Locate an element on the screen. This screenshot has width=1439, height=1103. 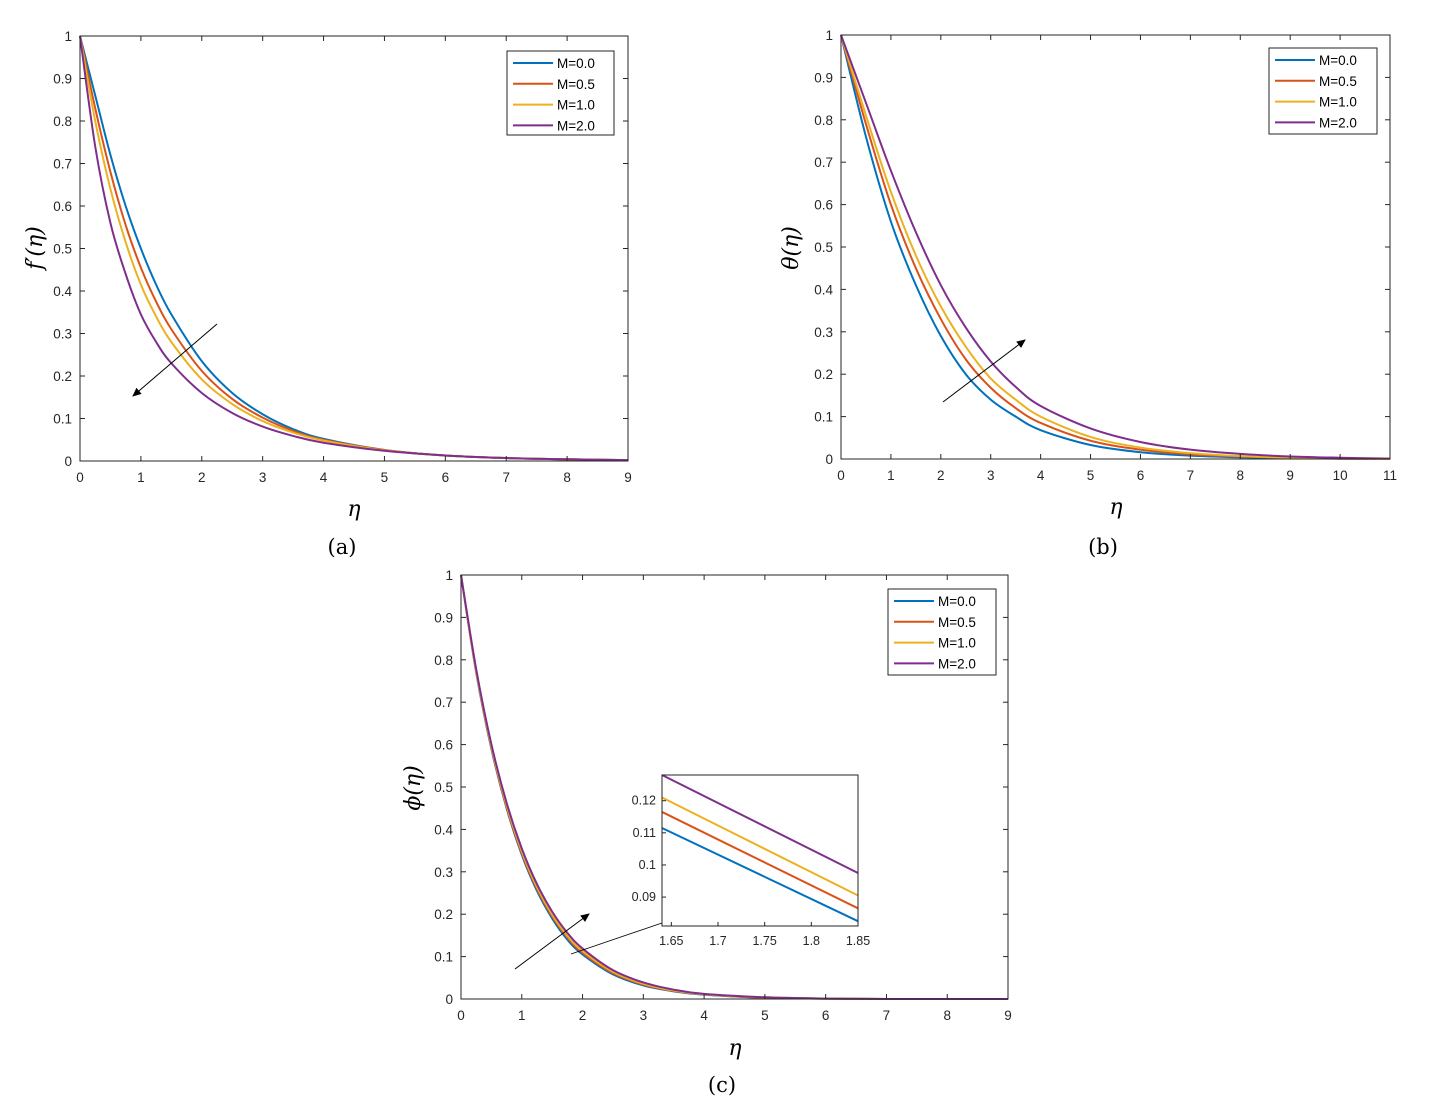
inset-y-tick-label: 0.12 is located at coordinates (644, 801).